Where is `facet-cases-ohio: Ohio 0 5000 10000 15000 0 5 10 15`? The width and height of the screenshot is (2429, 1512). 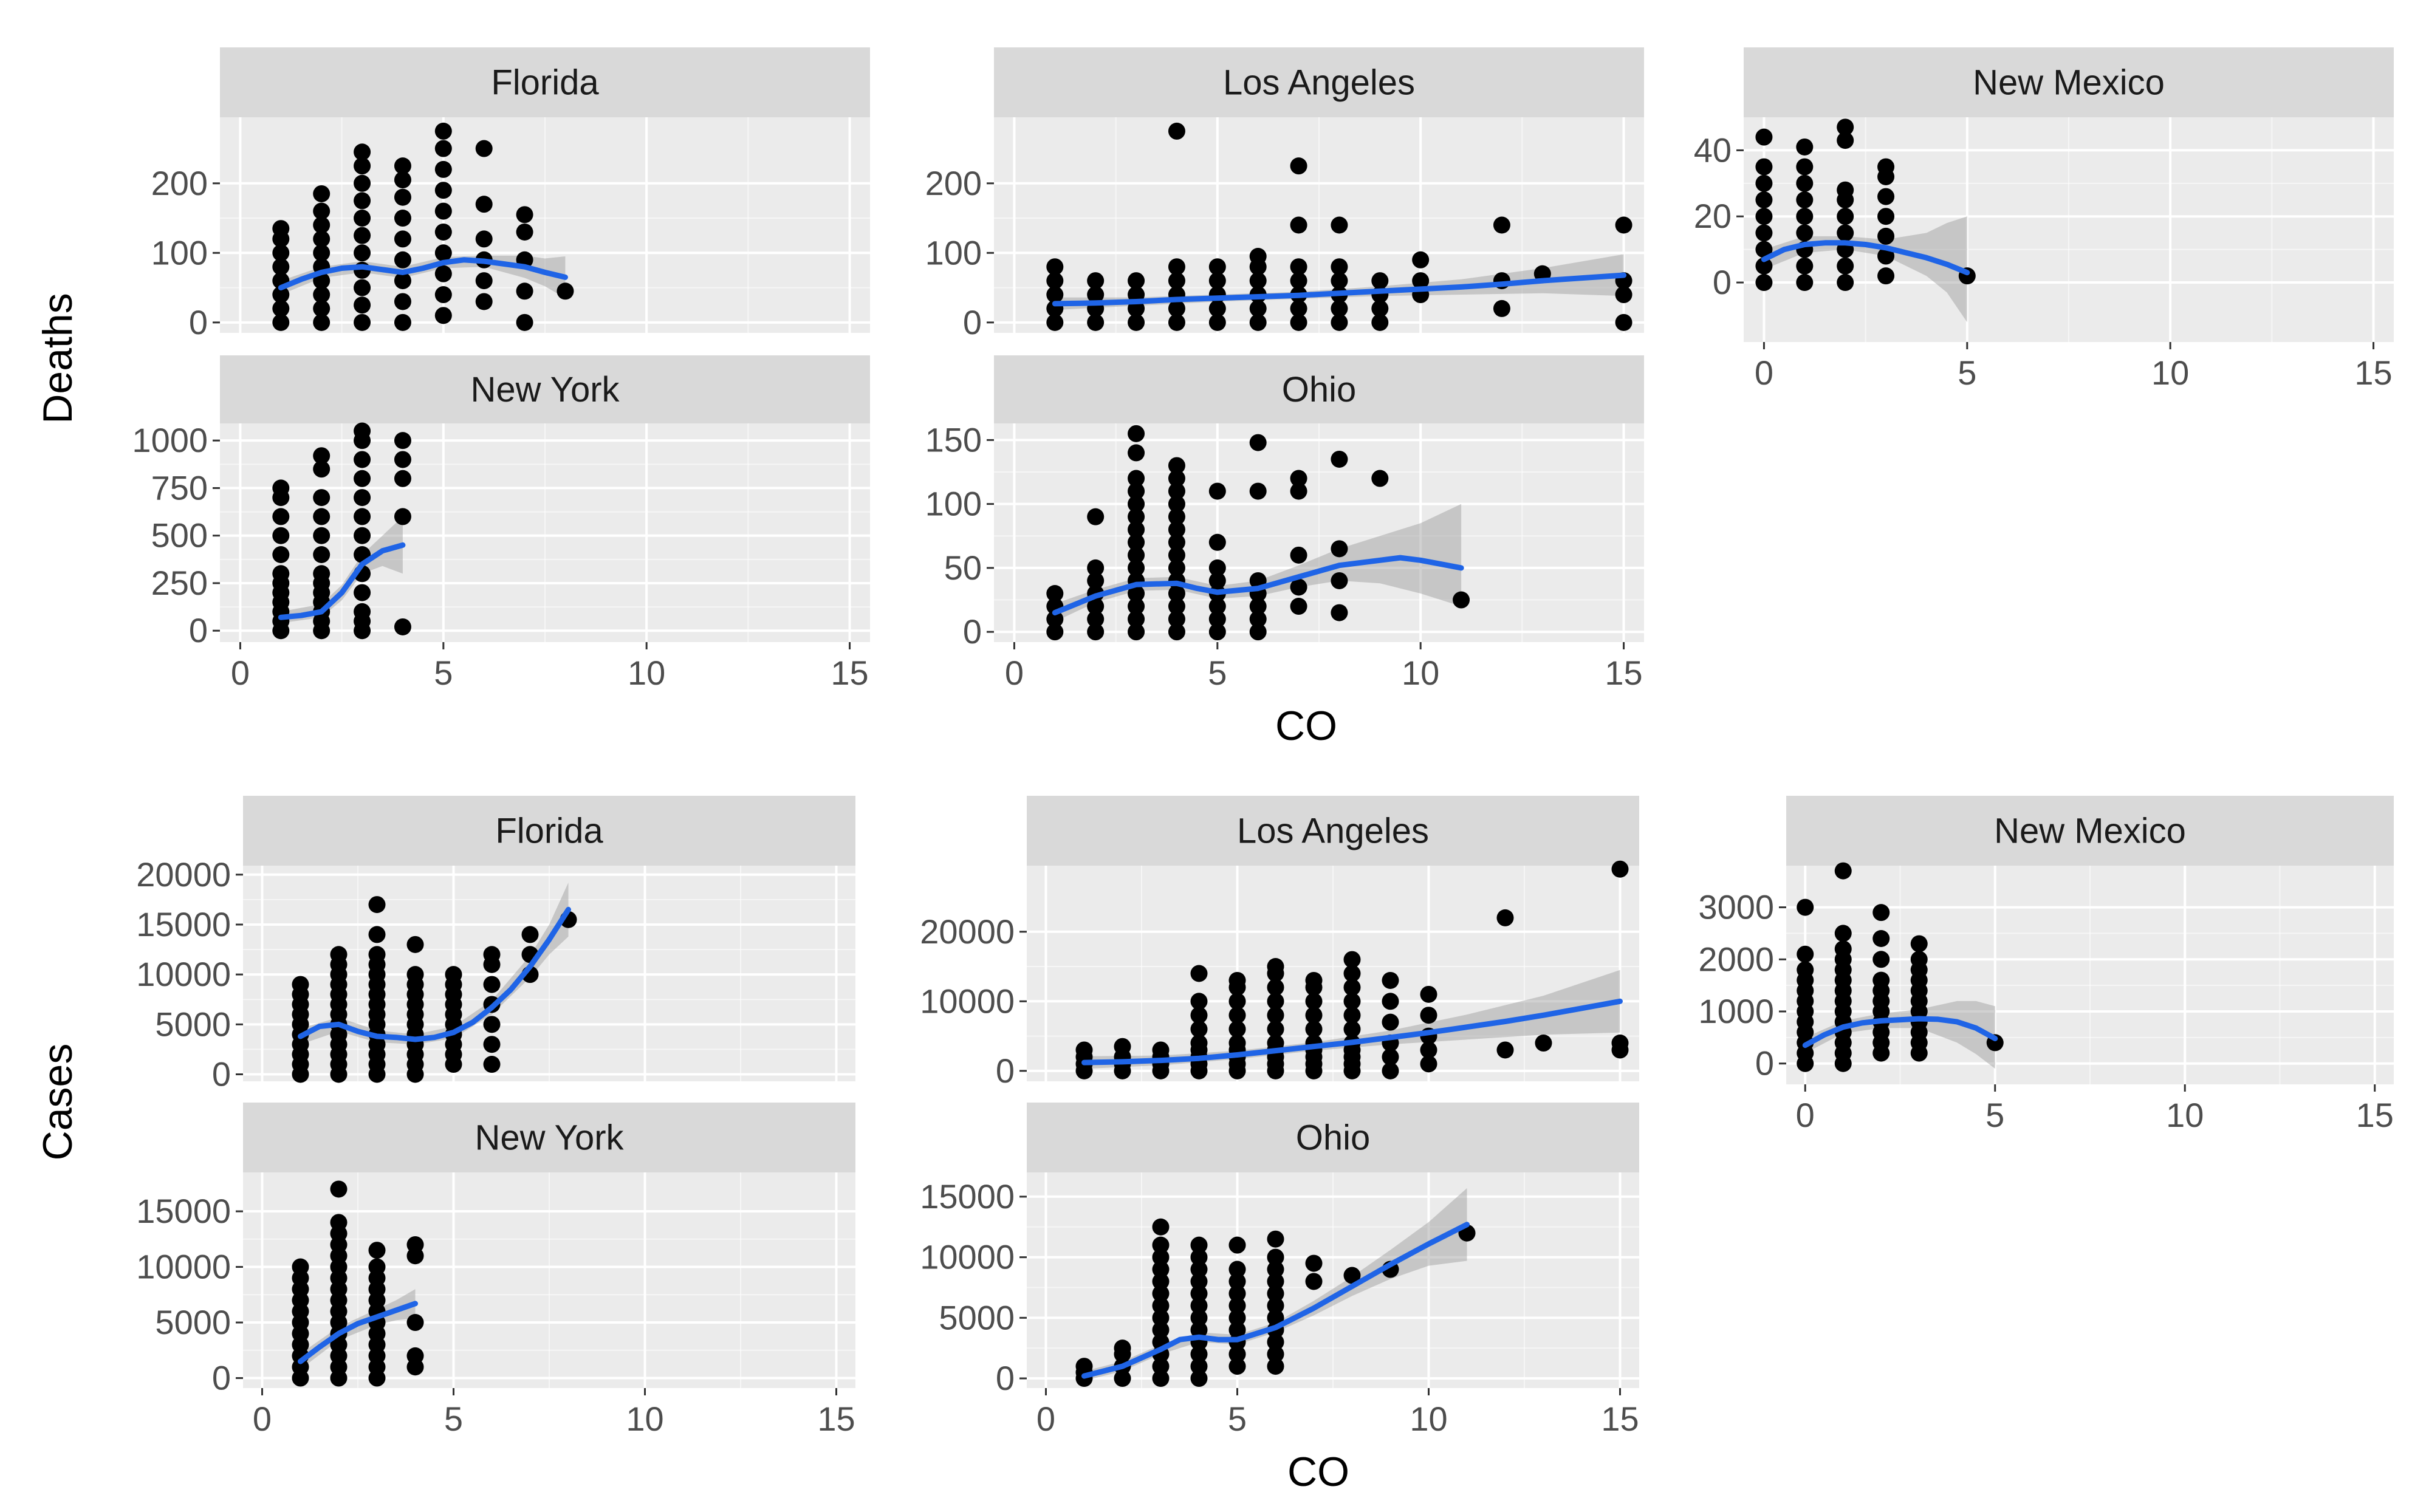 facet-cases-ohio: Ohio 0 5000 10000 15000 0 5 10 15 is located at coordinates (1279, 1270).